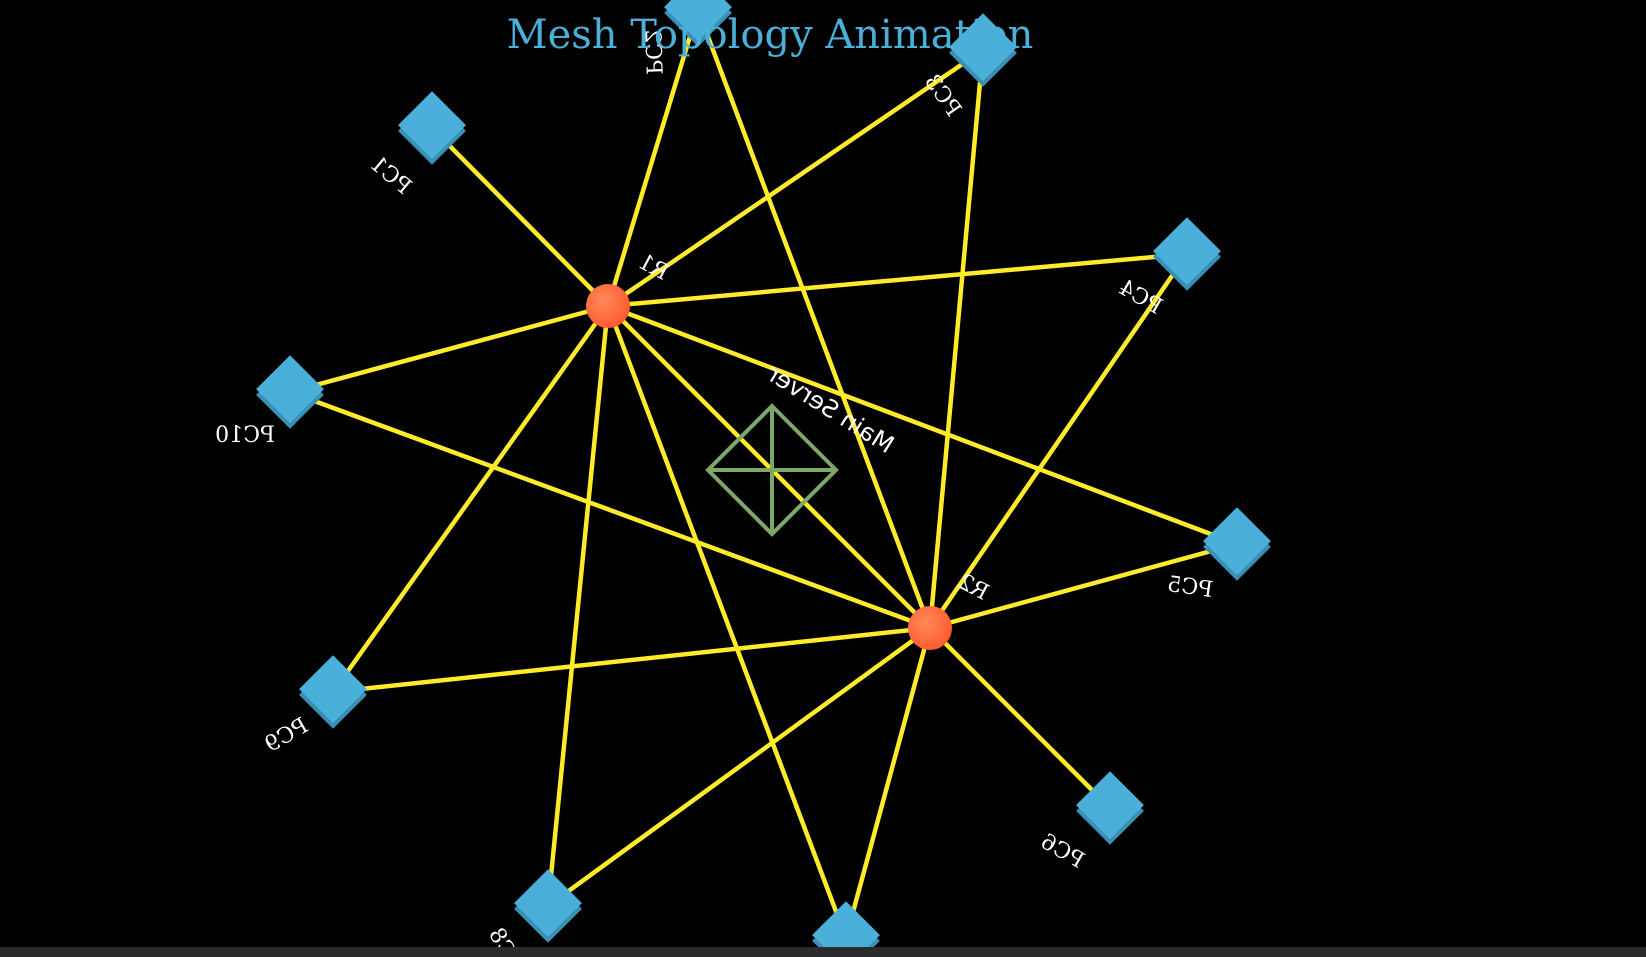 Image resolution: width=1646 pixels, height=957 pixels. Describe the element at coordinates (287, 735) in the screenshot. I see `pc-label-pc9: PC9` at that location.